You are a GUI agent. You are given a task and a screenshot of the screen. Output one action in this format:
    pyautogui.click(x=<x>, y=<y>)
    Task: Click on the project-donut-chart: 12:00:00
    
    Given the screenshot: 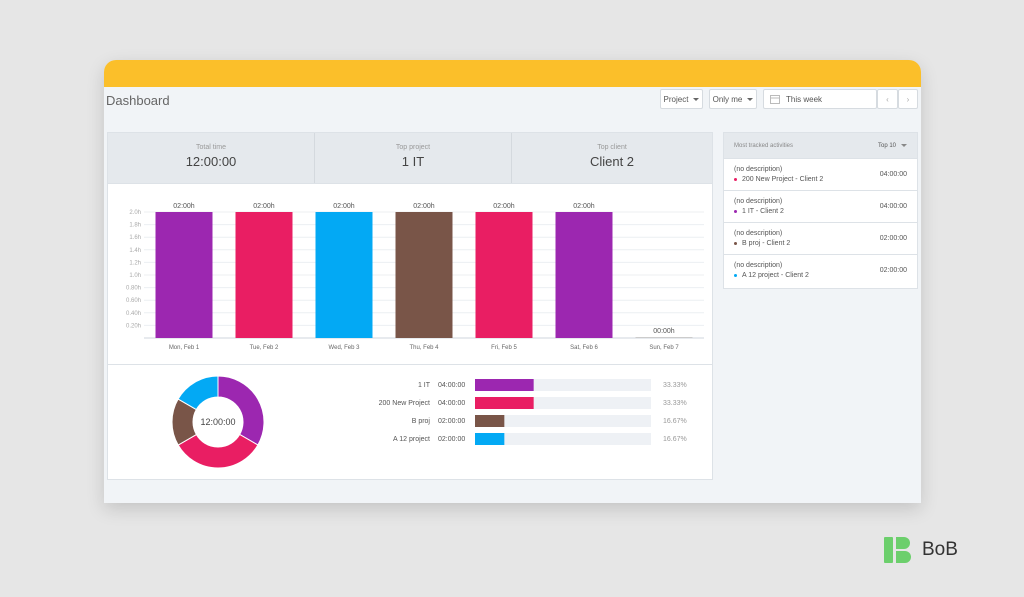 What is the action you would take?
    pyautogui.click(x=218, y=422)
    